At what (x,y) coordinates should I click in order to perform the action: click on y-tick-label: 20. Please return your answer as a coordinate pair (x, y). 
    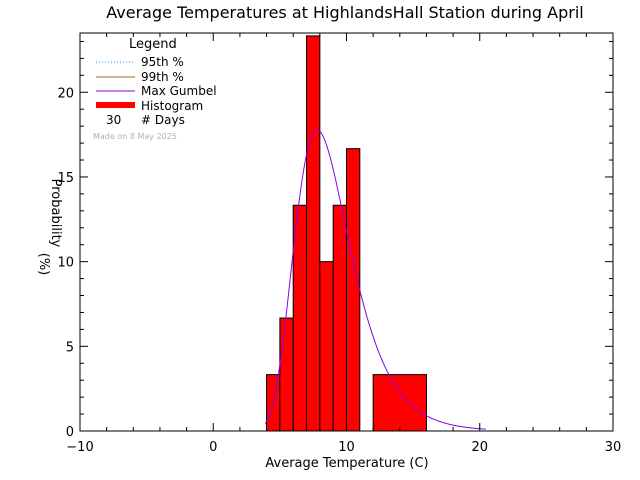
    Looking at the image, I should click on (65, 93).